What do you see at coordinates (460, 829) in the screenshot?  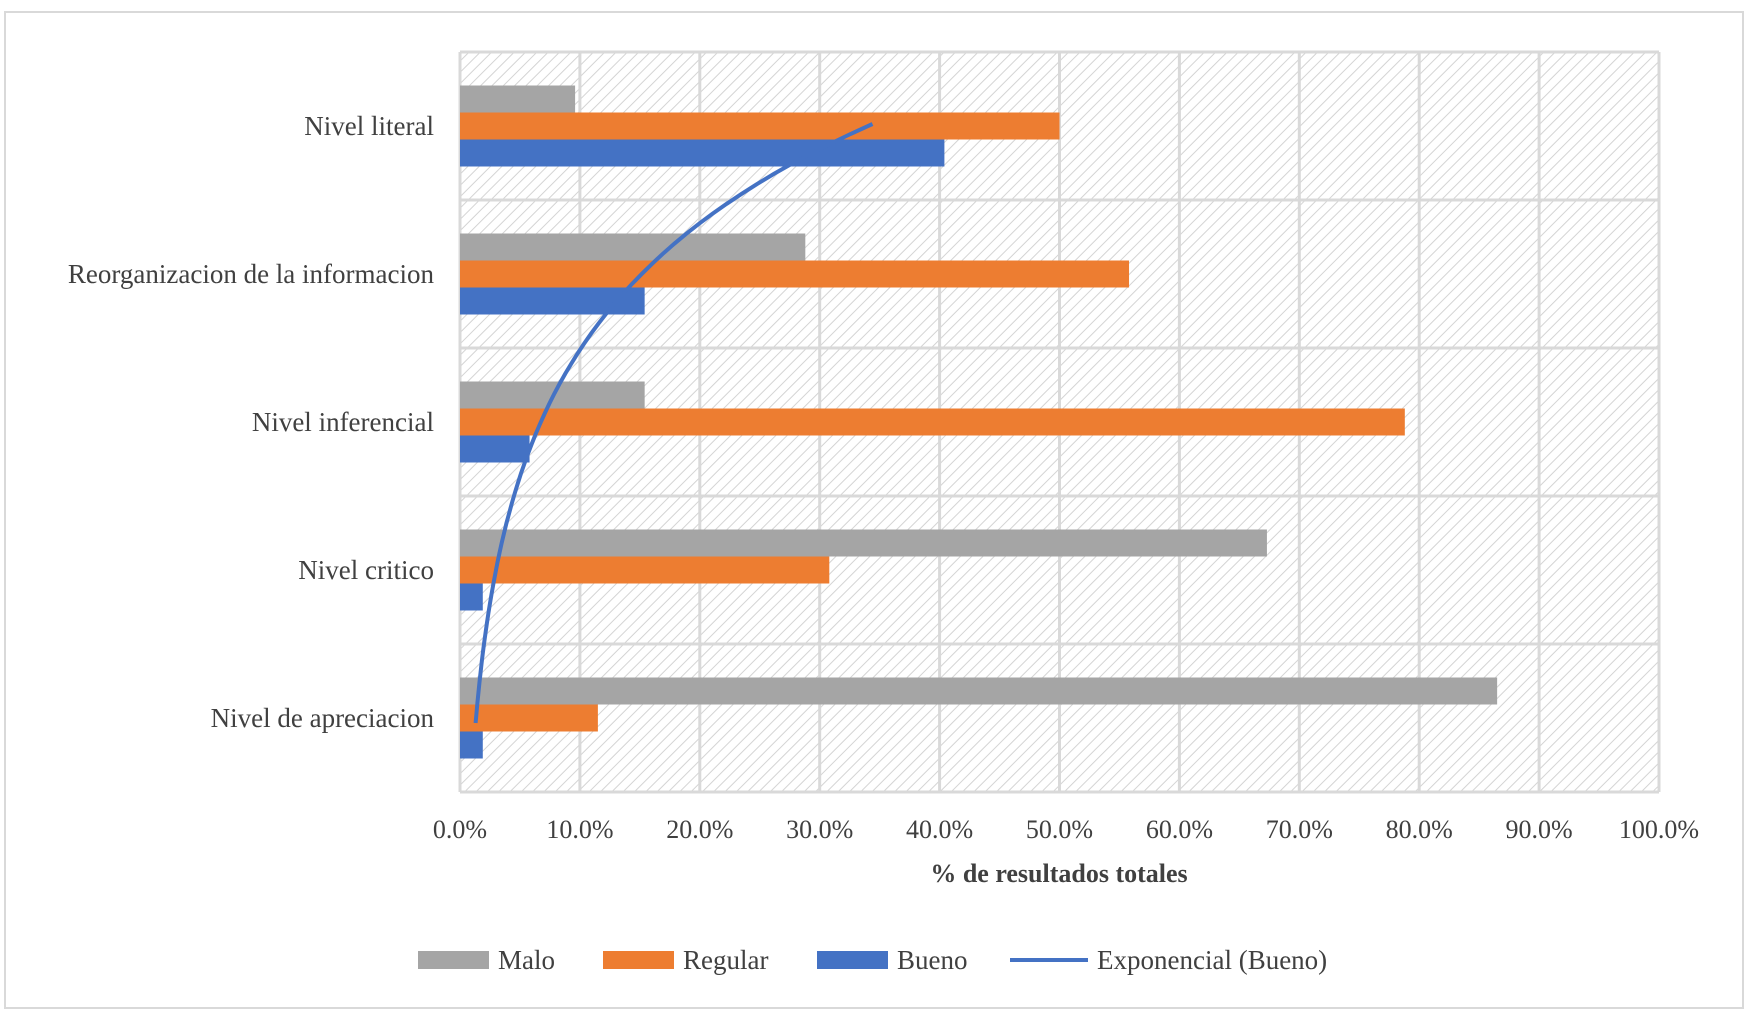 I see `x-tick-label: 0.0%` at bounding box center [460, 829].